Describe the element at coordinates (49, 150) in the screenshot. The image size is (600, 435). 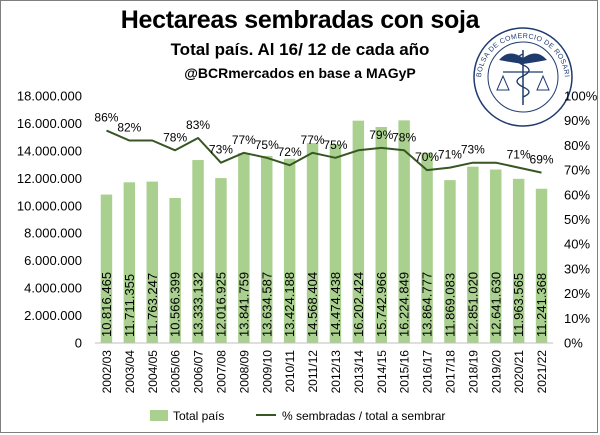
I see `left-axis-tick-label: 14.000.000` at that location.